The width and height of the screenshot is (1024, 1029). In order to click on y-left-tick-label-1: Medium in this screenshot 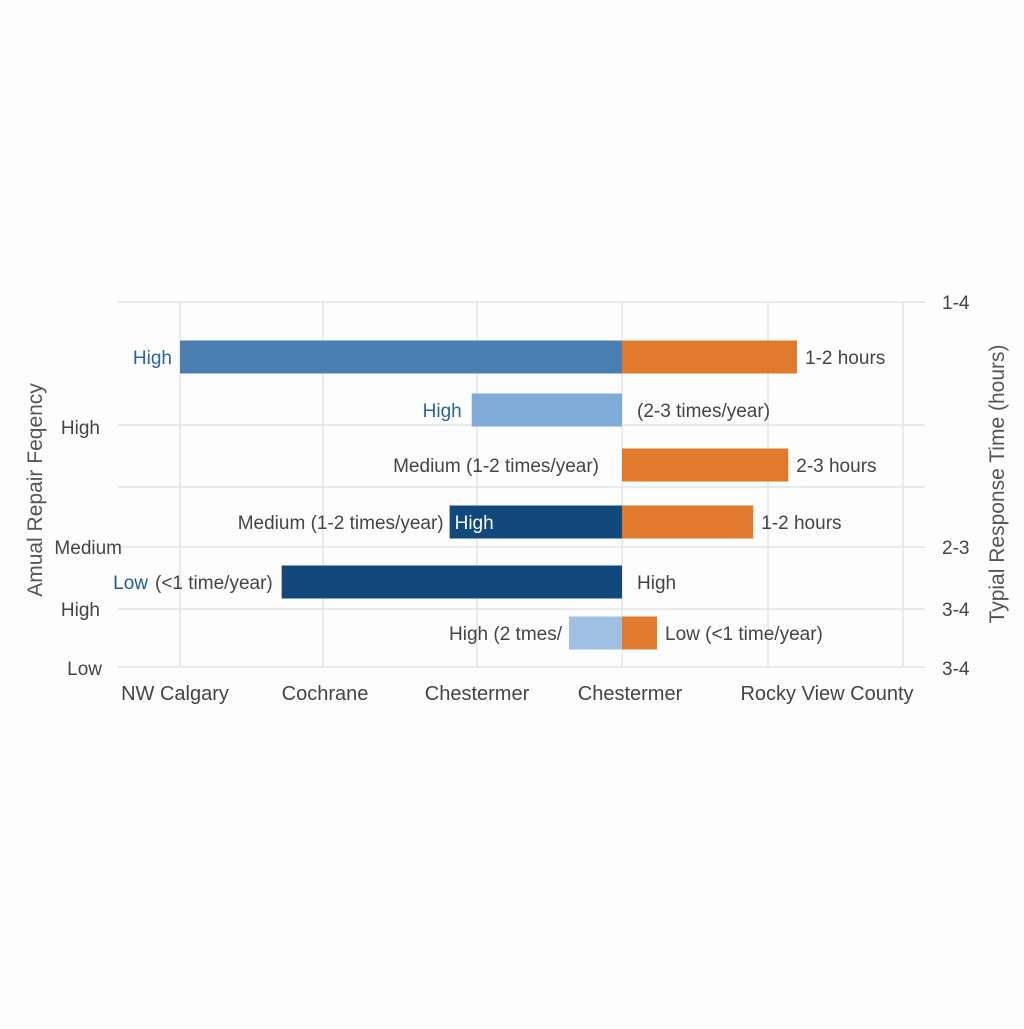, I will do `click(88, 548)`.